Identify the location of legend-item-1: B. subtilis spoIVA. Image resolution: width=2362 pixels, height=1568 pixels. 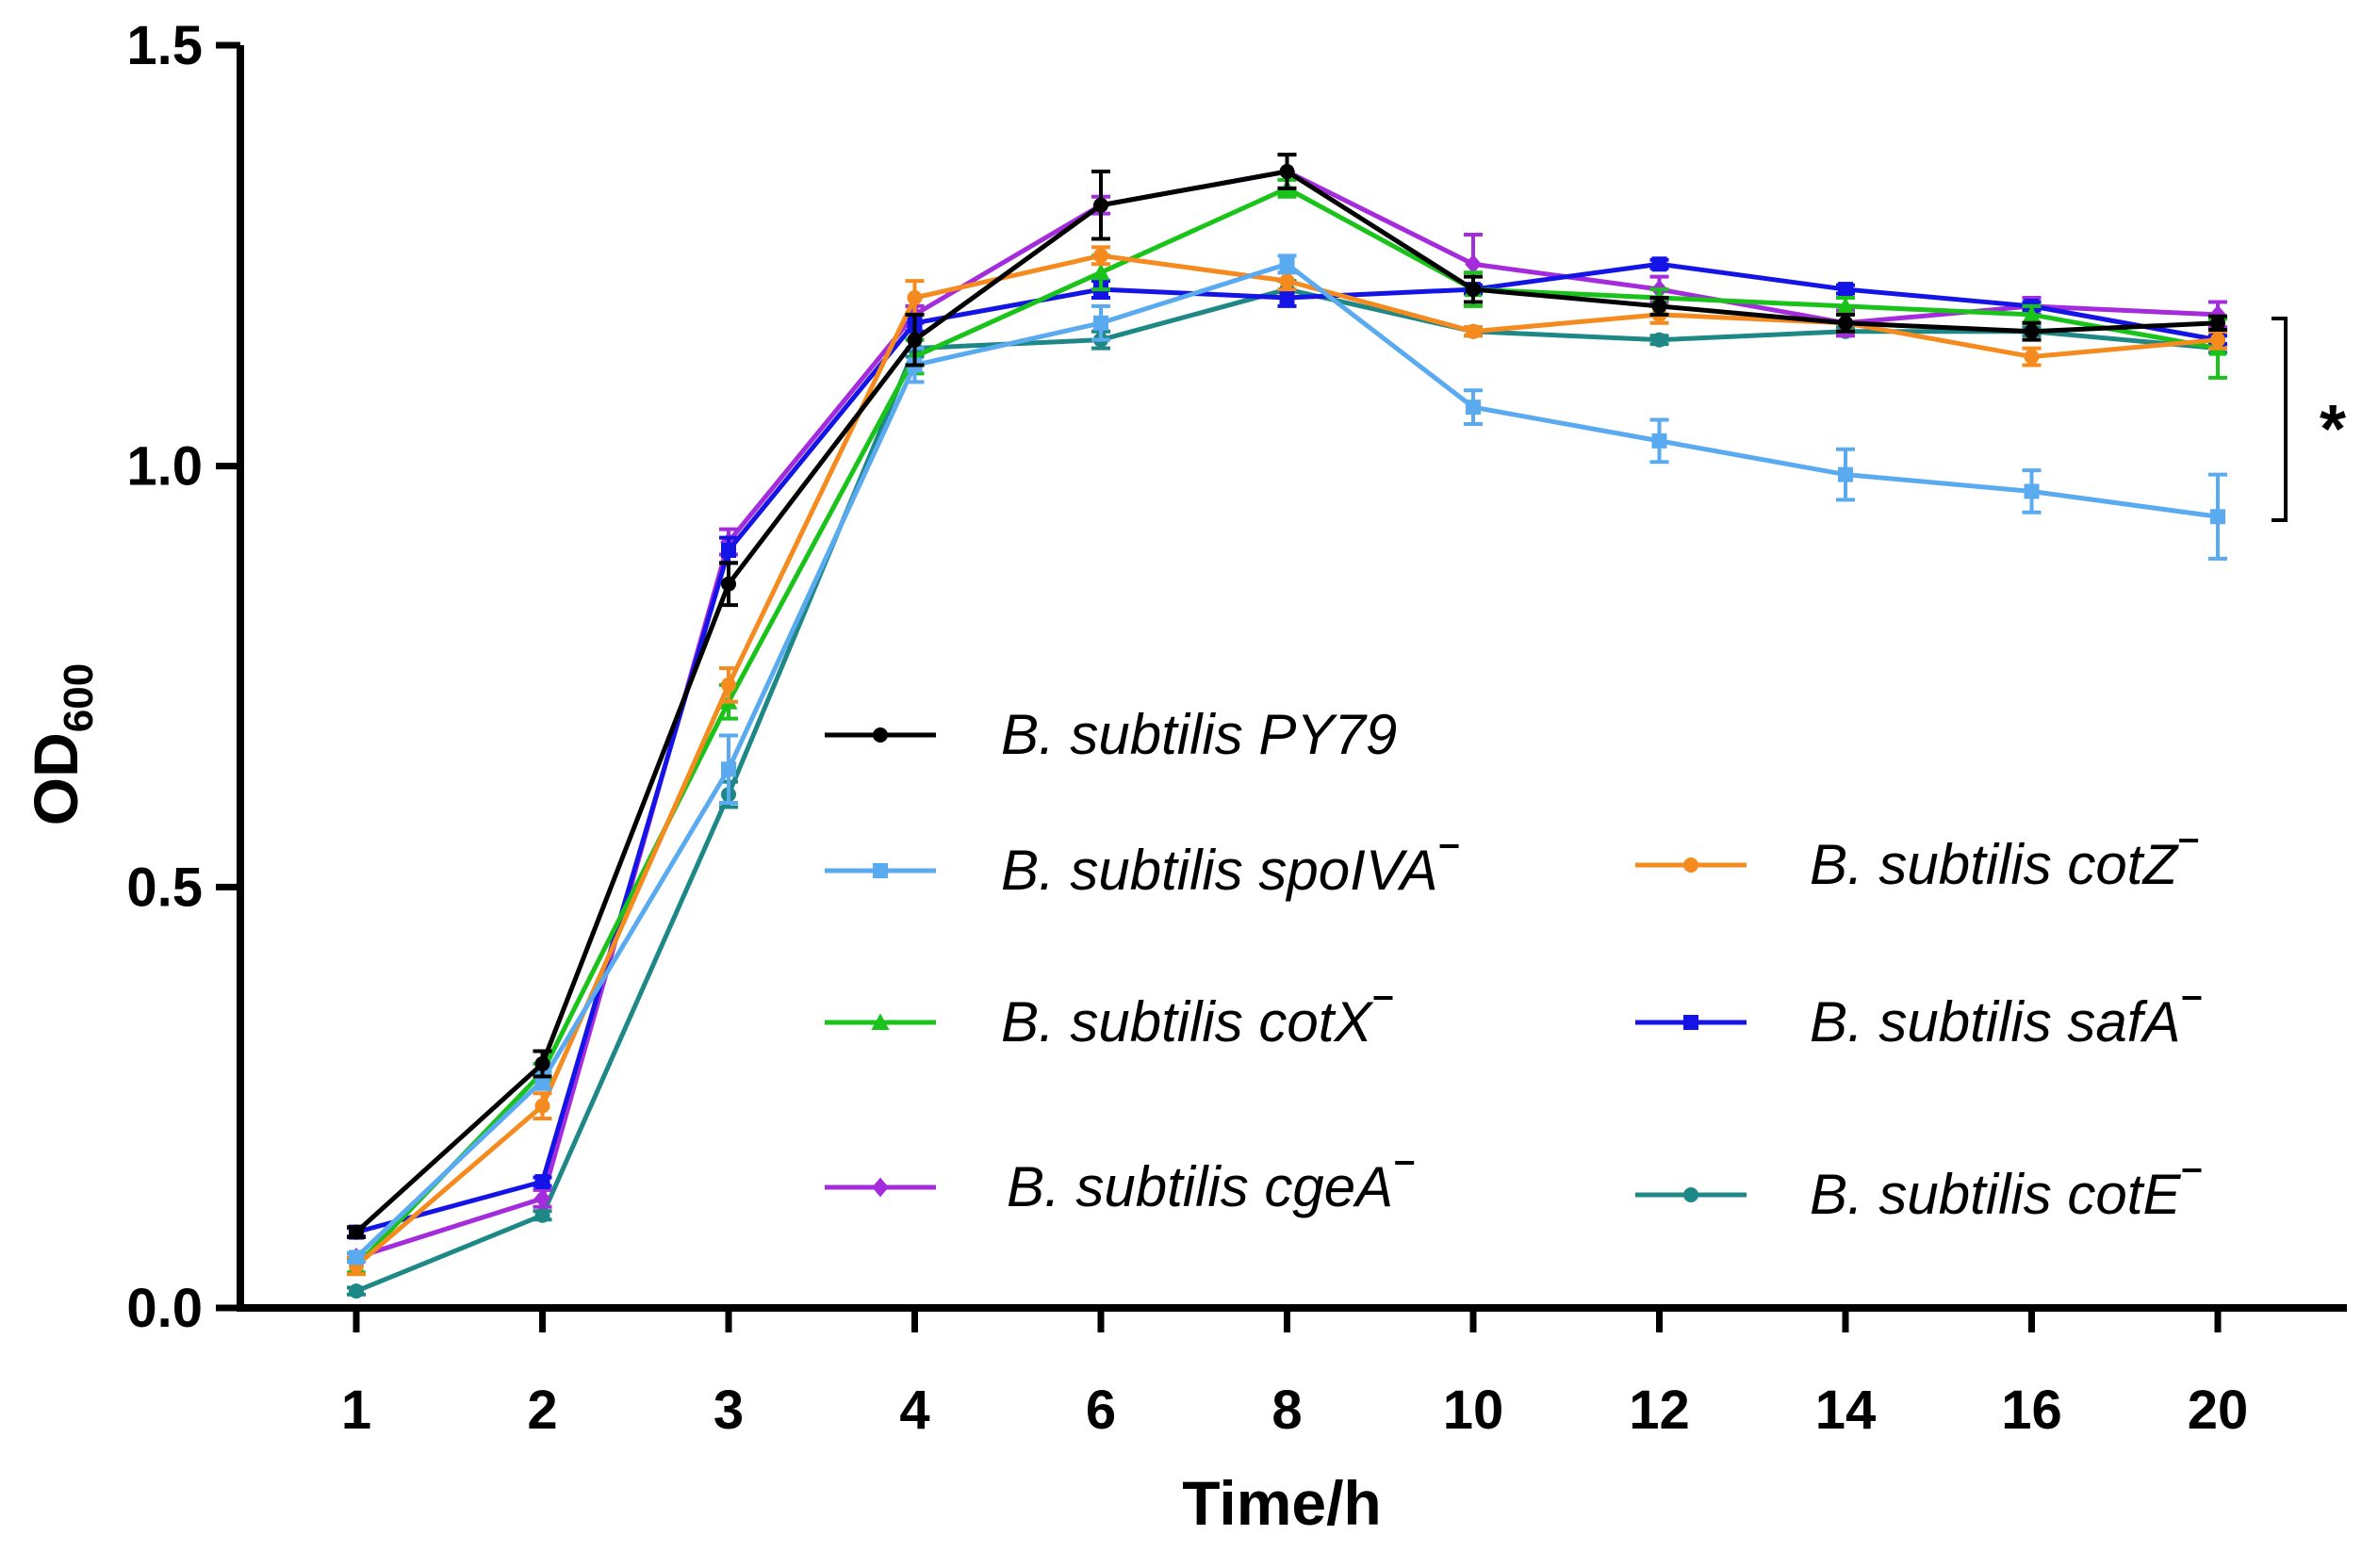
(1142, 870).